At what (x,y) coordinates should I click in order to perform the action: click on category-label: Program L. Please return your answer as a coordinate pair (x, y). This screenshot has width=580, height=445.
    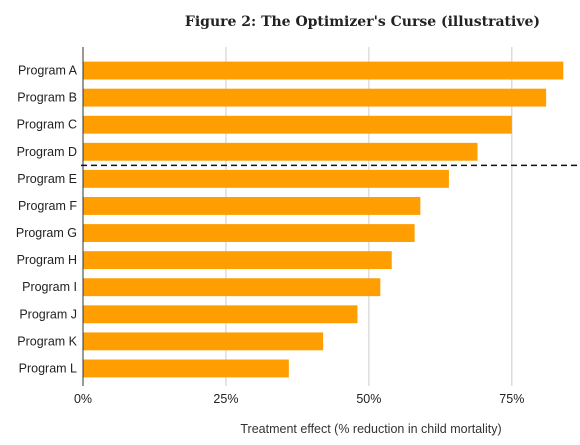
    Looking at the image, I should click on (48, 368).